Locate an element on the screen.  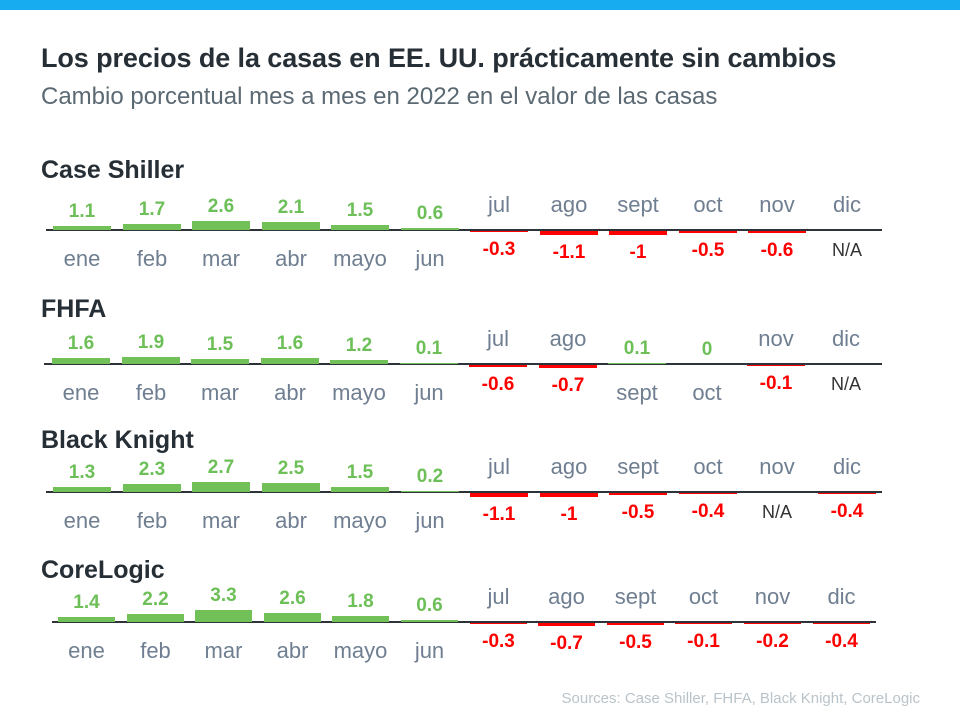
value-label: 1.9 is located at coordinates (151, 342).